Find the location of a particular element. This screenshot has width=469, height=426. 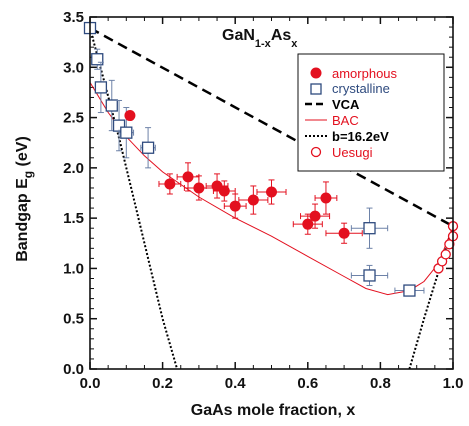

x-axis-title: GaAs mole fraction, x is located at coordinates (273, 410).